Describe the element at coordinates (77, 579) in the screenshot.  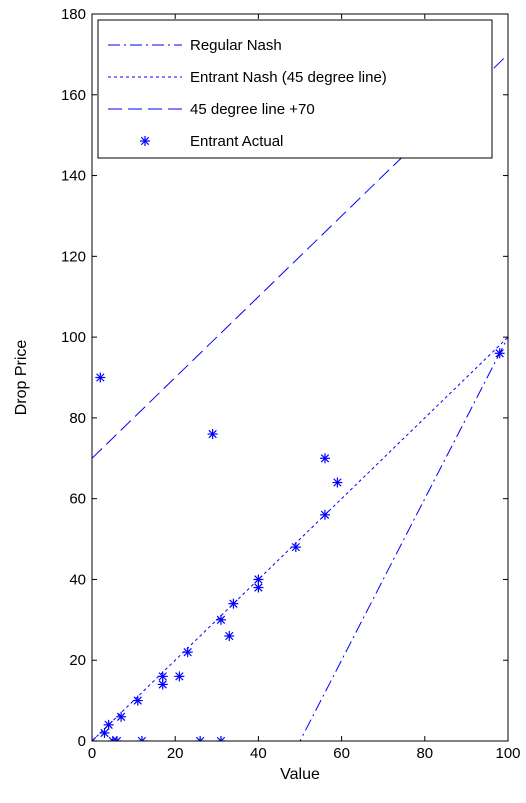
I see `y-tick-label: 40` at that location.